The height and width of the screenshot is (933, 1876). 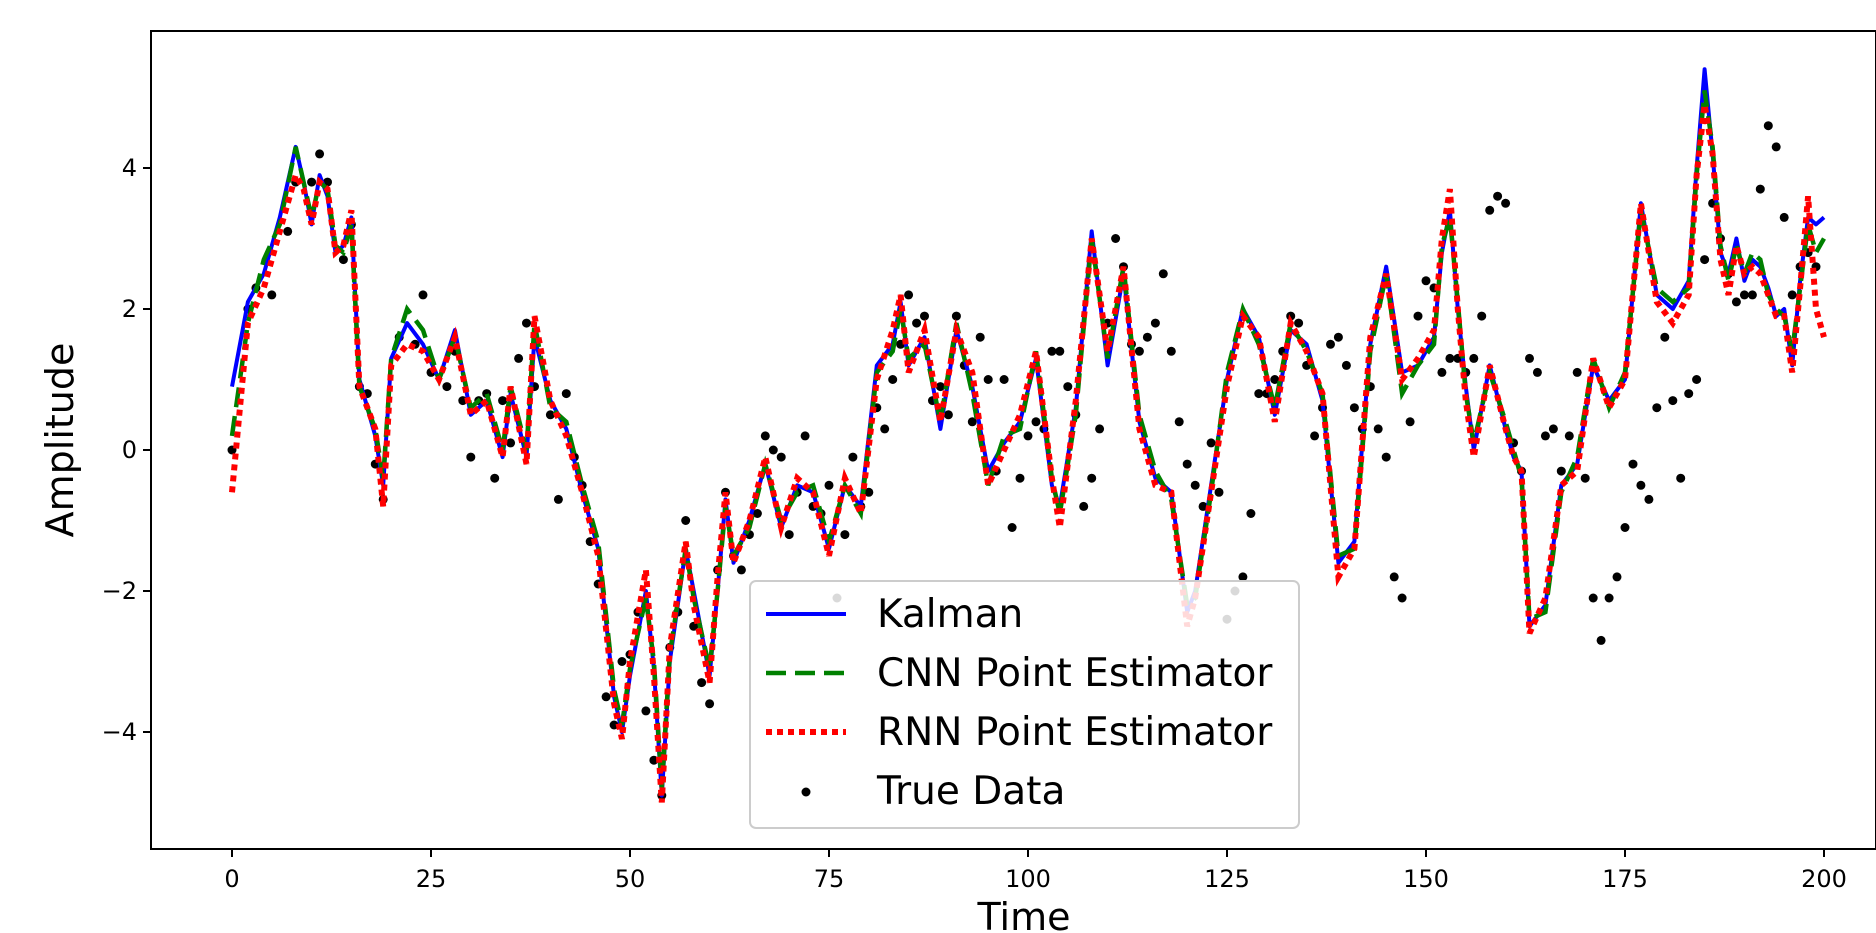 I want to click on x-tick-label: 100, so click(x=1028, y=879).